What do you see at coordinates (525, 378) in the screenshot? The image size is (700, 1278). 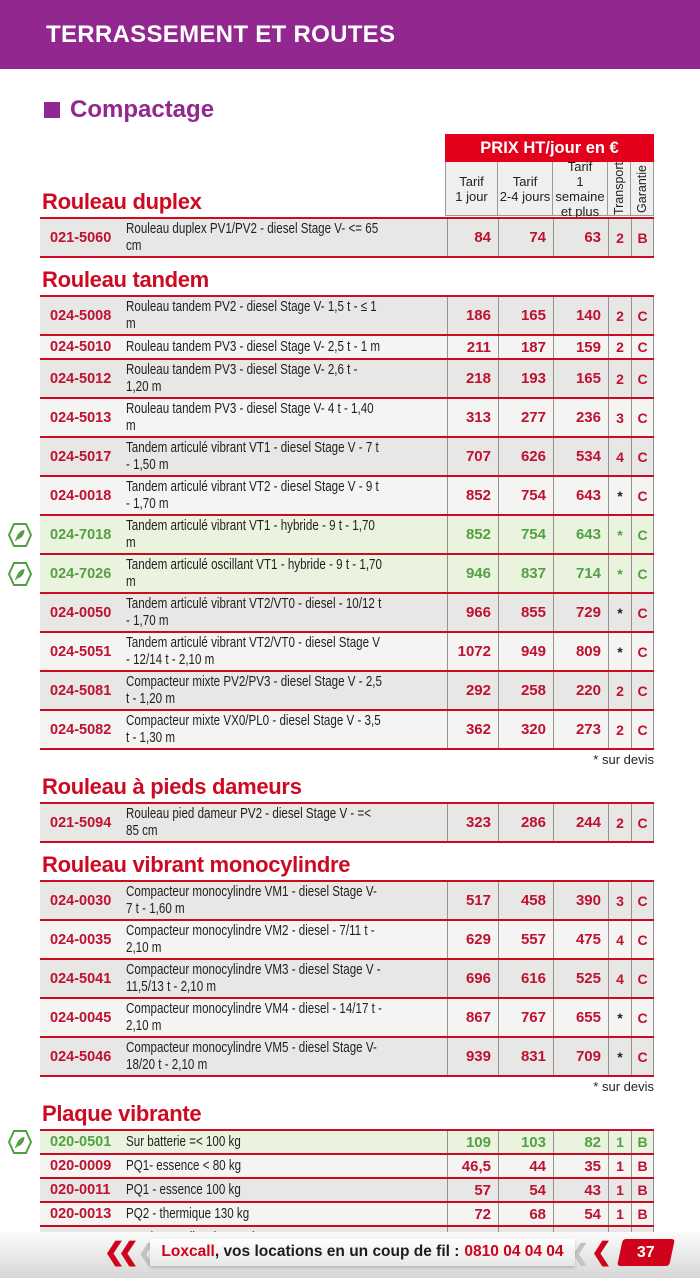 I see `price-2-4-days: 193` at bounding box center [525, 378].